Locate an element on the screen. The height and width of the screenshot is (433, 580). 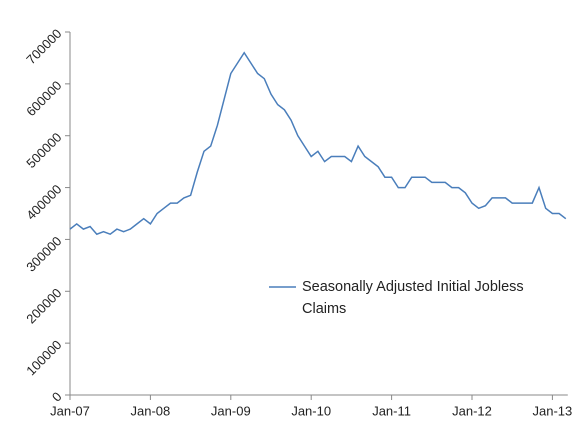
y-tick-label: 500000 is located at coordinates (43, 150).